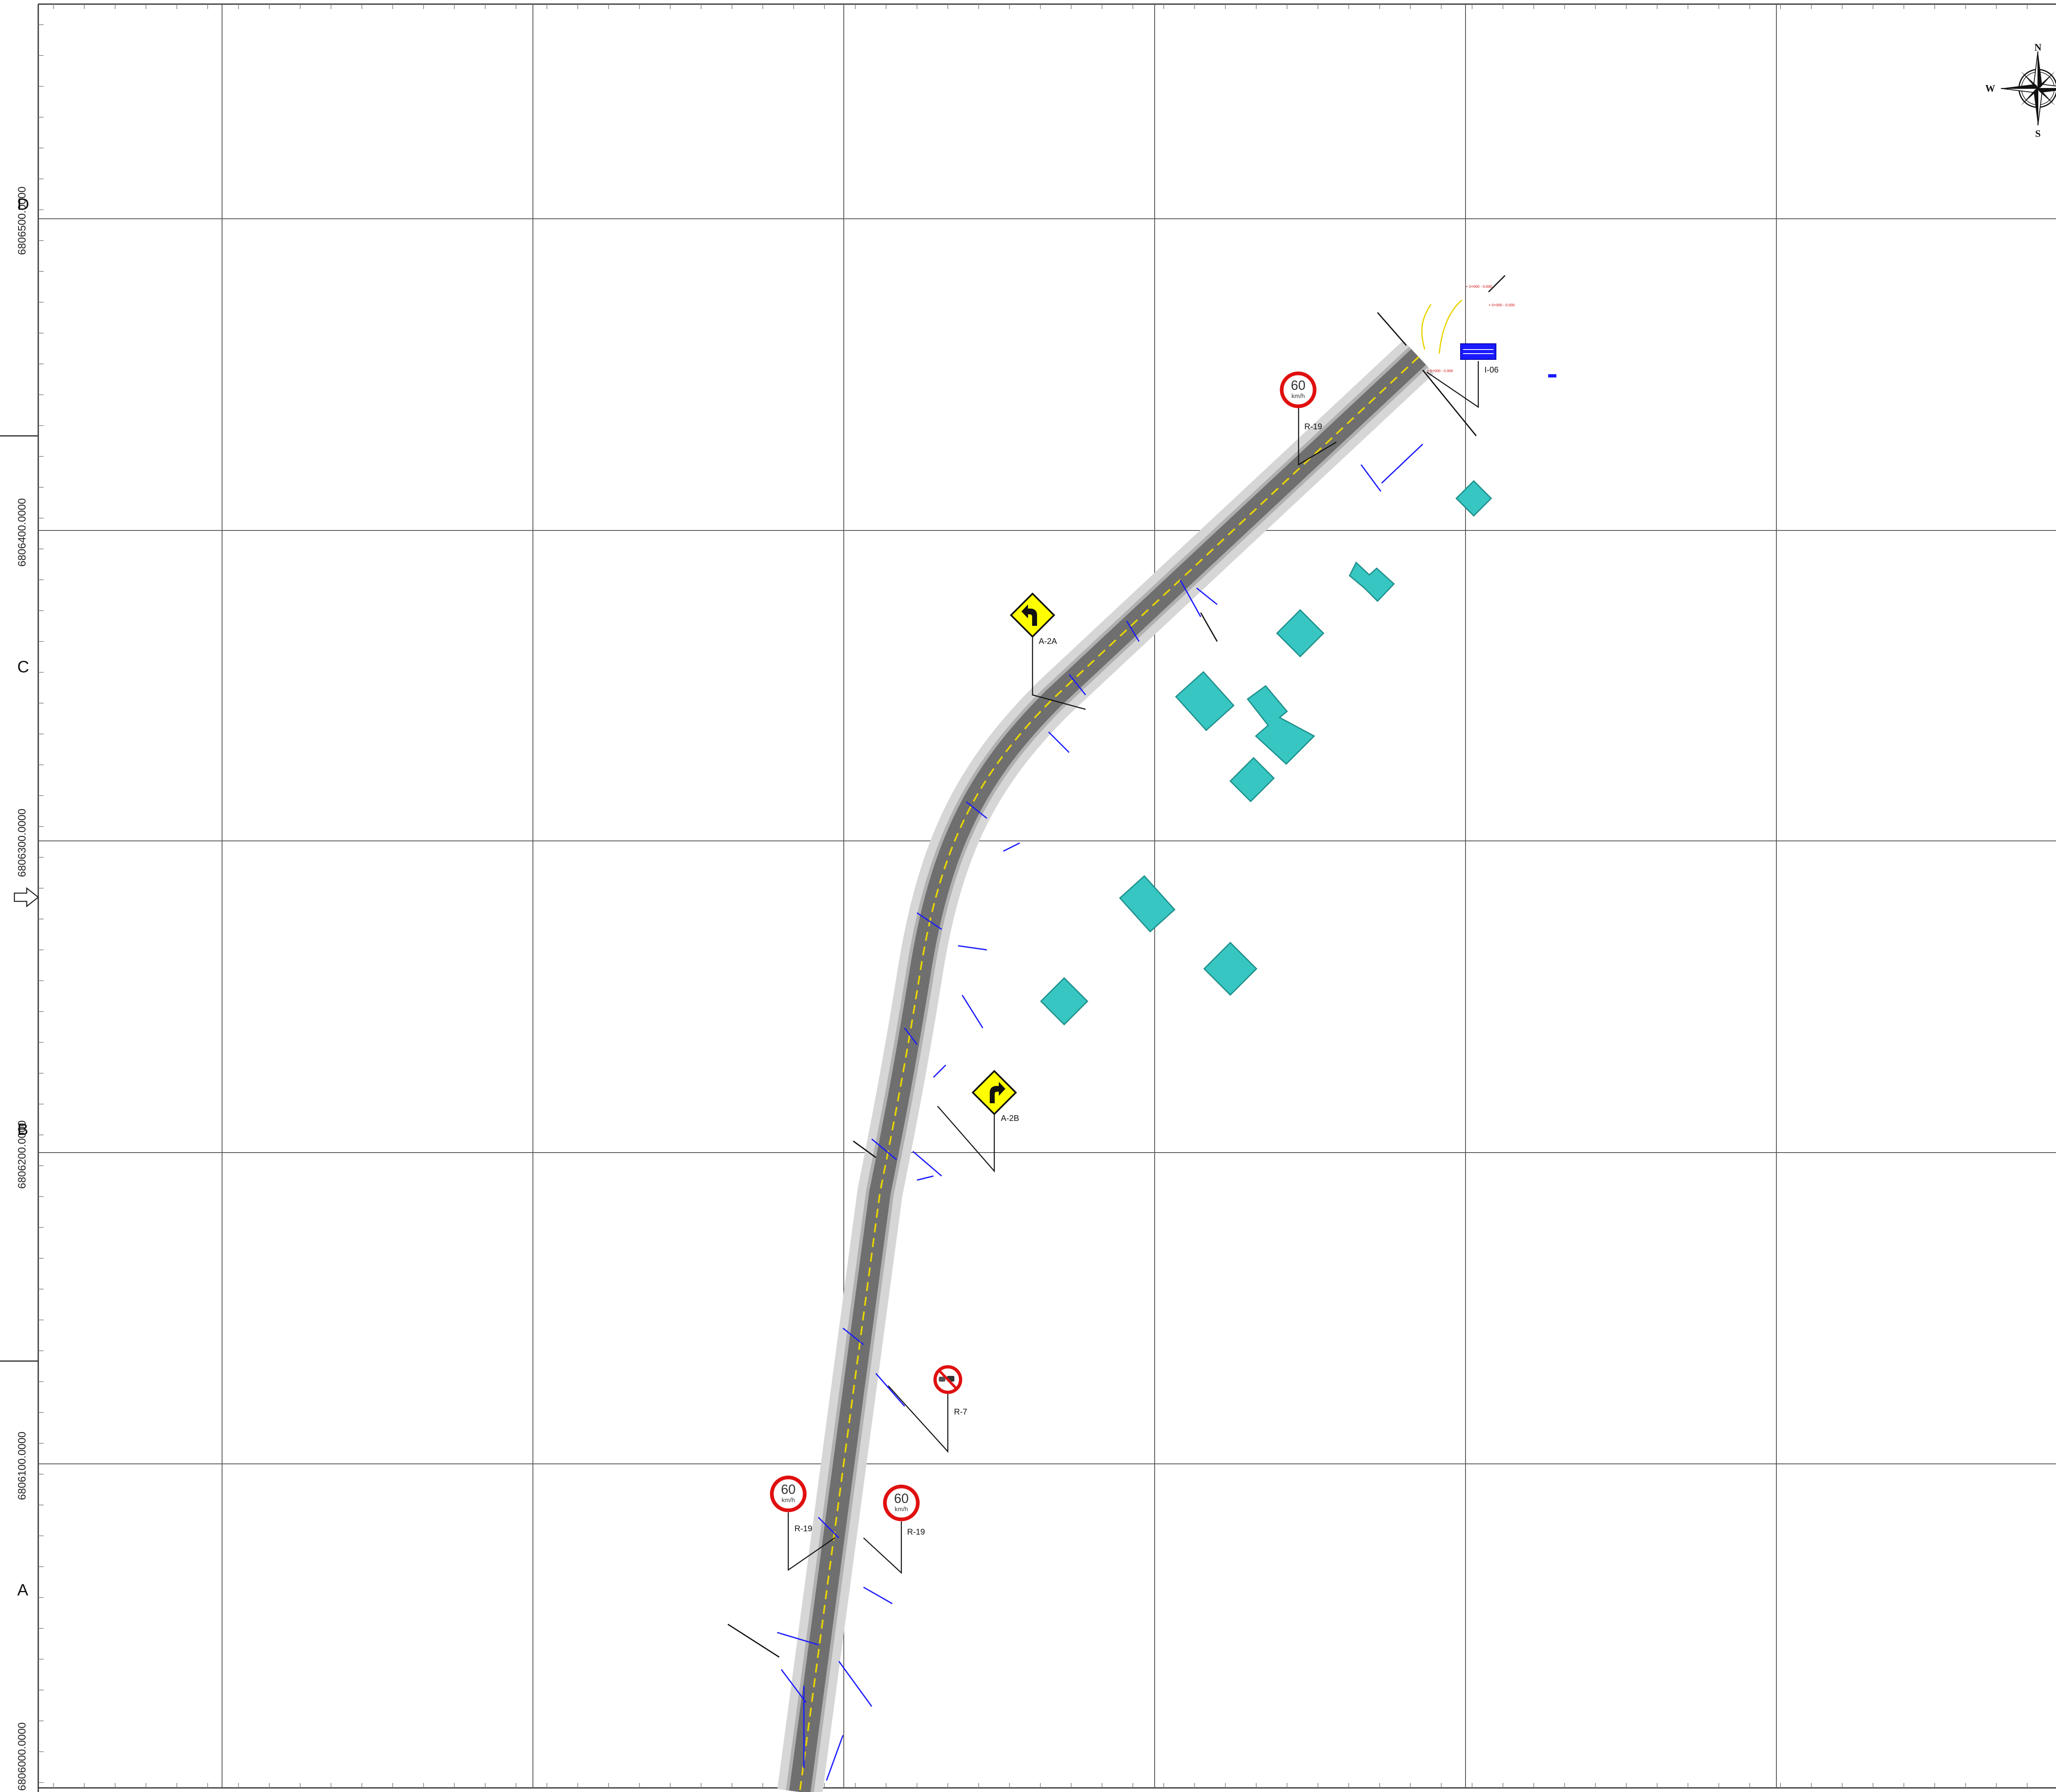 This screenshot has height=1792, width=2056. I want to click on no-overtaking-icon, so click(948, 1379).